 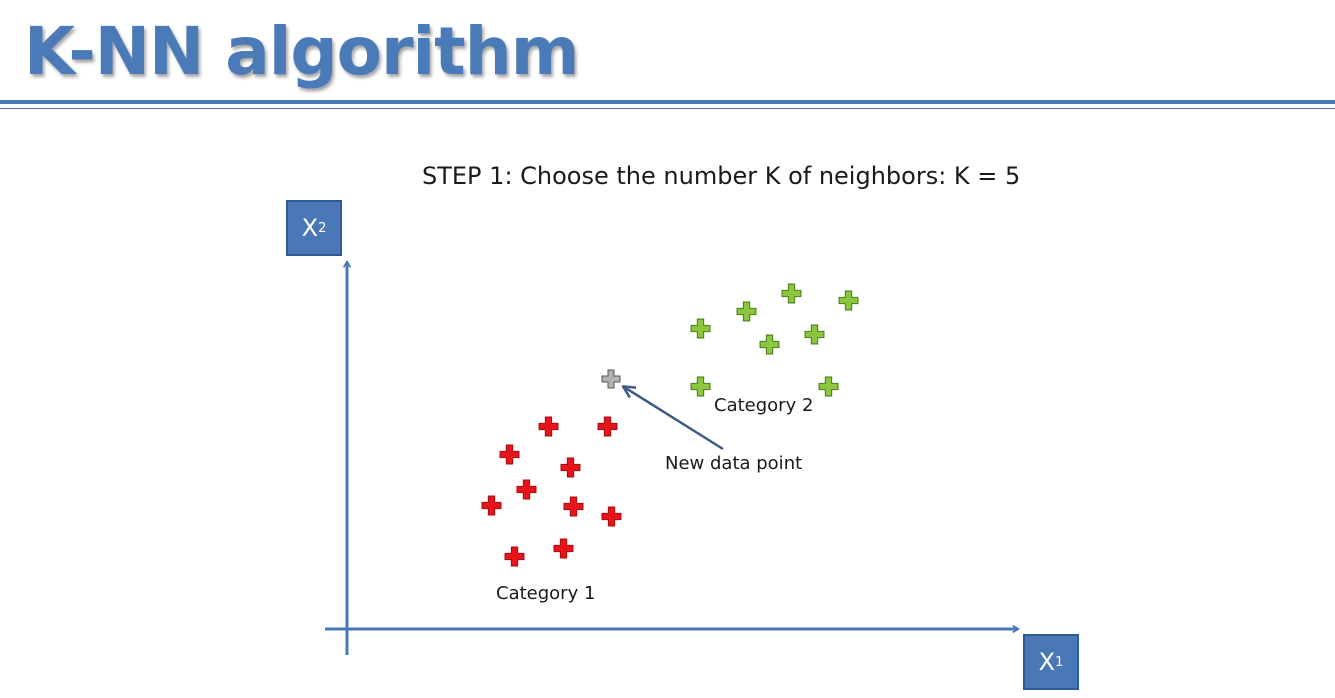 What do you see at coordinates (463, 176) in the screenshot?
I see `step-prefix: STEP 1` at bounding box center [463, 176].